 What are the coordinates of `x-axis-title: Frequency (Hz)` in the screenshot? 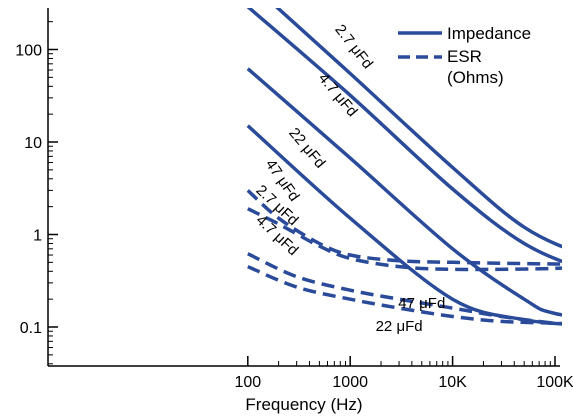 It's located at (303, 404).